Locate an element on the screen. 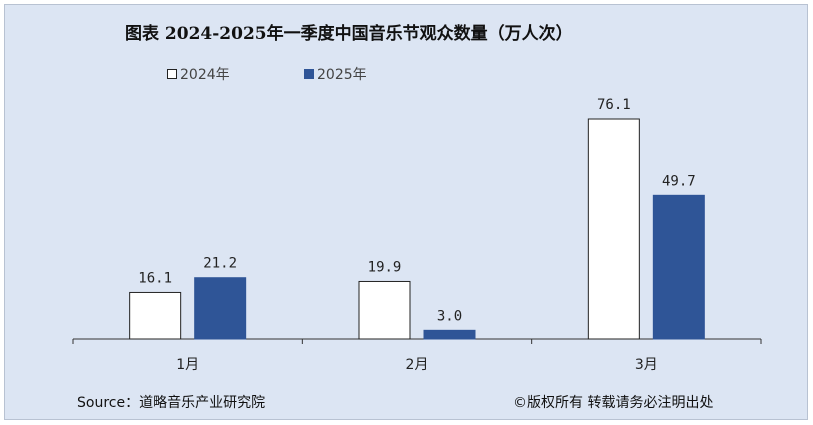 The width and height of the screenshot is (813, 425). x-tick-label: 1月 is located at coordinates (187, 365).